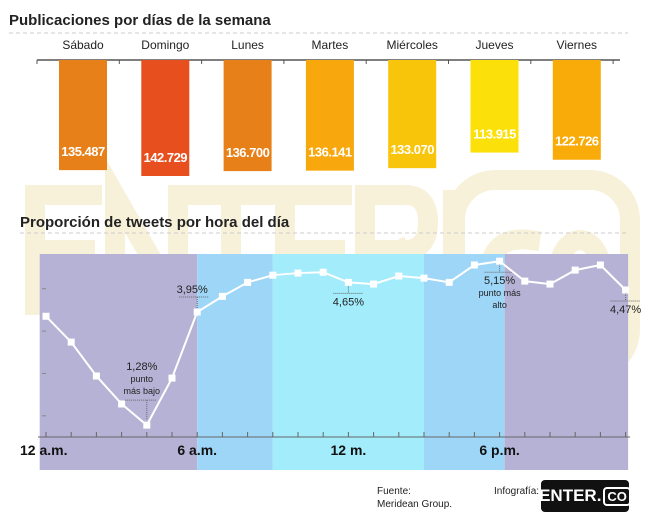 The width and height of the screenshot is (660, 522). Describe the element at coordinates (412, 45) in the screenshot. I see `day-label: Miércoles` at that location.